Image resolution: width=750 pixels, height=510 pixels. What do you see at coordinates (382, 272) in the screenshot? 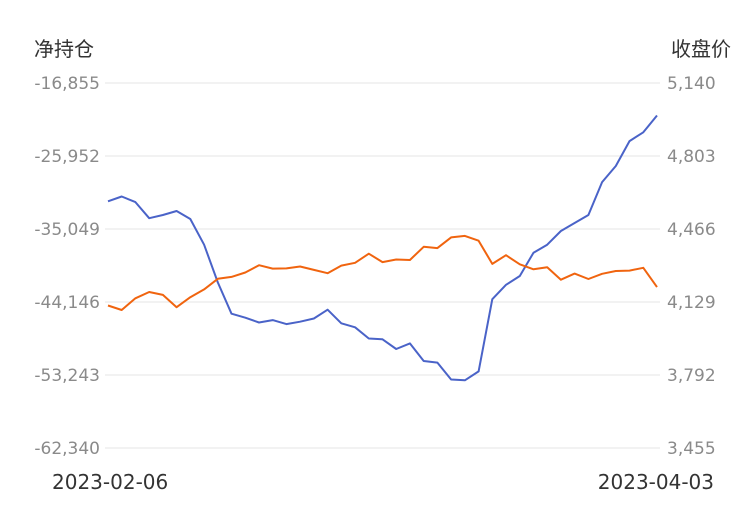
I see `close-price-line` at bounding box center [382, 272].